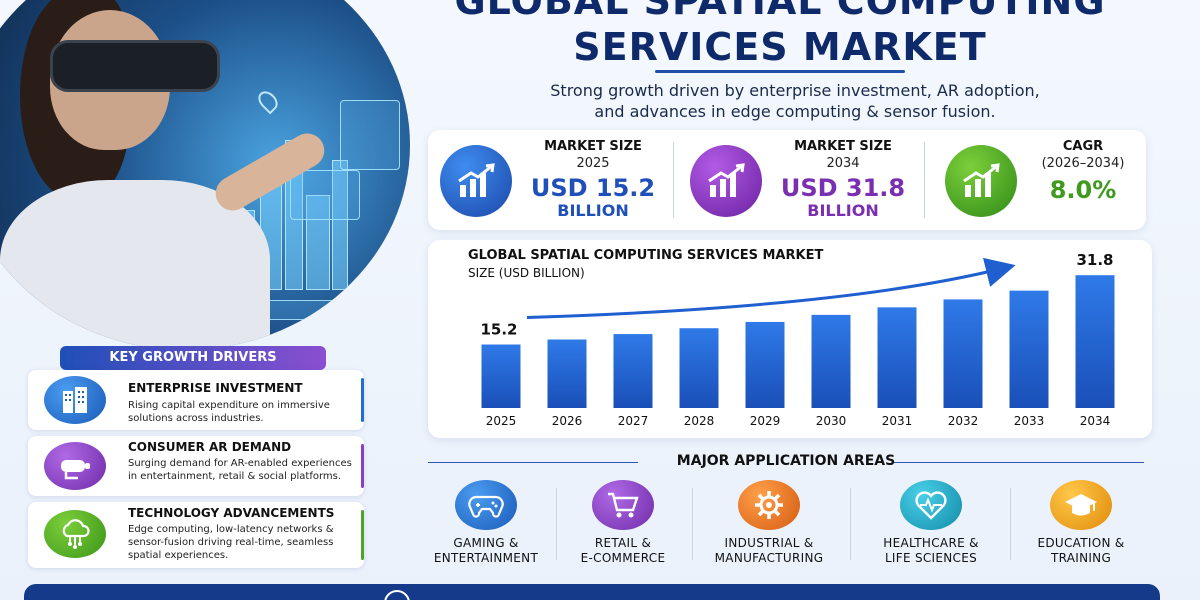 The width and height of the screenshot is (1200, 600). What do you see at coordinates (633, 371) in the screenshot?
I see `bar-2027` at bounding box center [633, 371].